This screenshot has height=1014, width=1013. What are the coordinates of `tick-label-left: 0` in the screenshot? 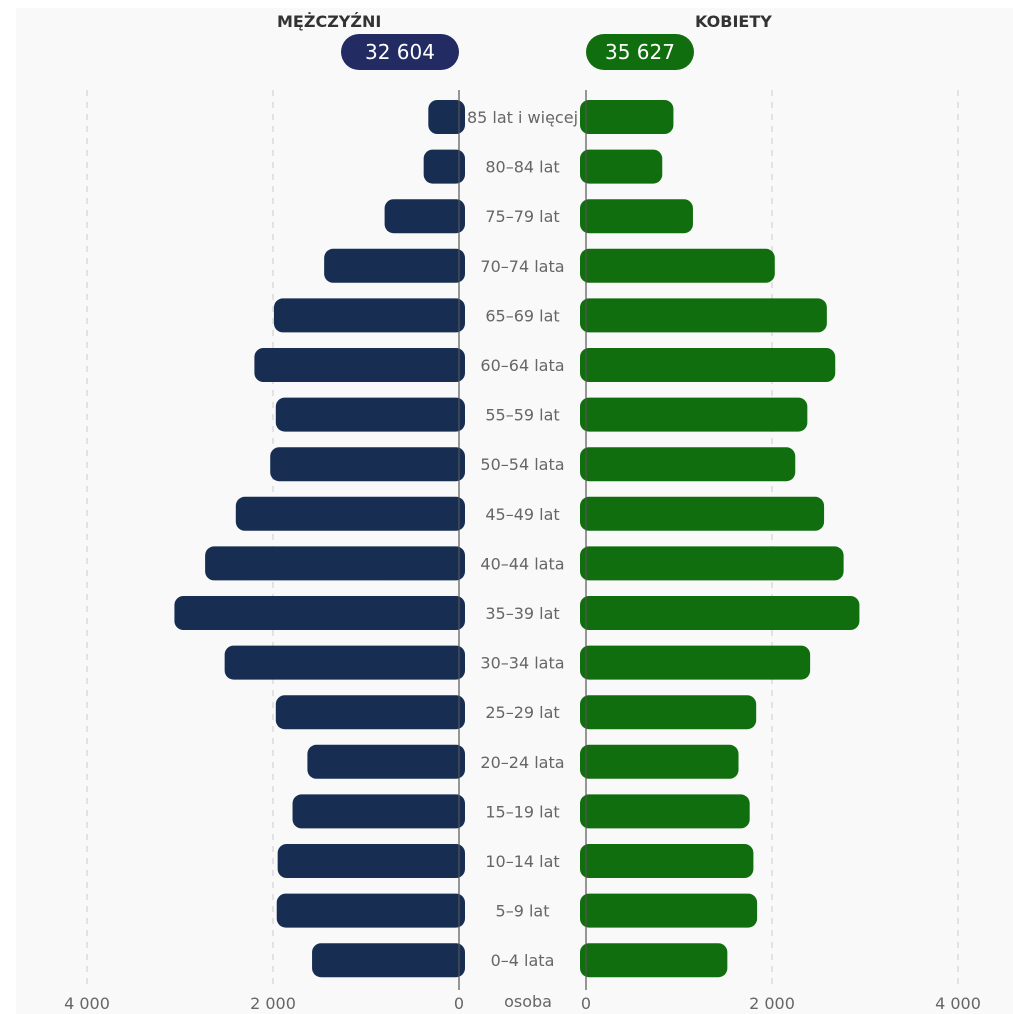 It's located at (459, 1003).